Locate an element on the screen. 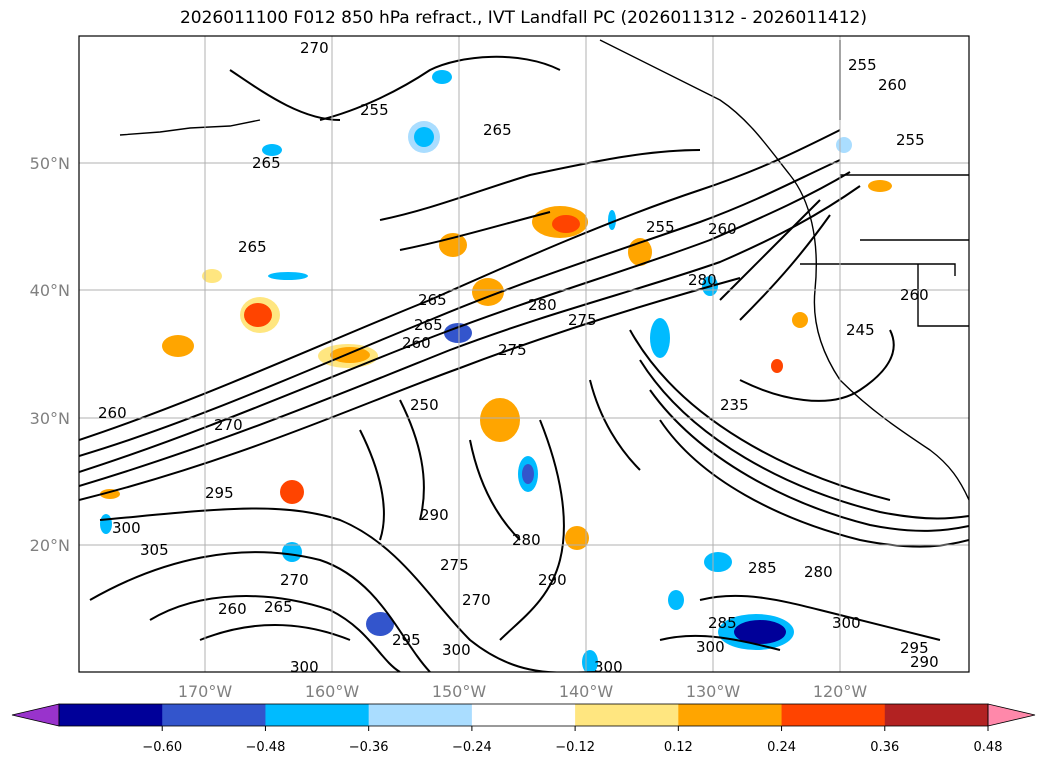 The width and height of the screenshot is (1047, 765). colorbar-tick-label: −0.48 is located at coordinates (266, 747).